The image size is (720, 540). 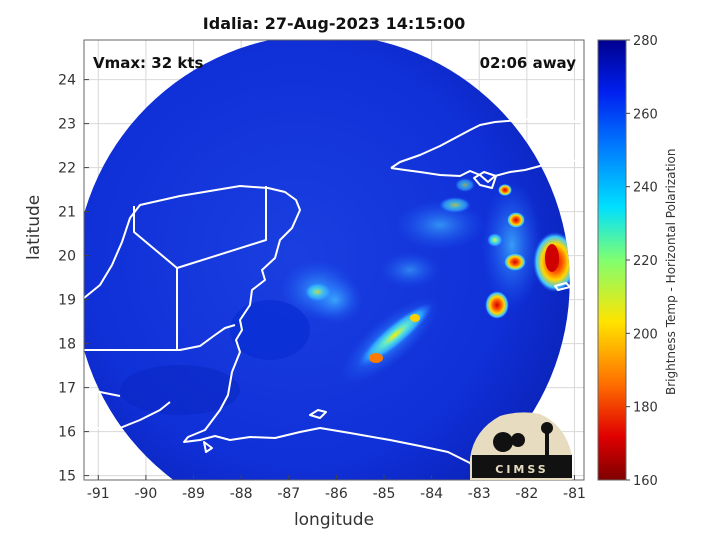 What do you see at coordinates (67, 345) in the screenshot?
I see `y-tick-label: 18` at bounding box center [67, 345].